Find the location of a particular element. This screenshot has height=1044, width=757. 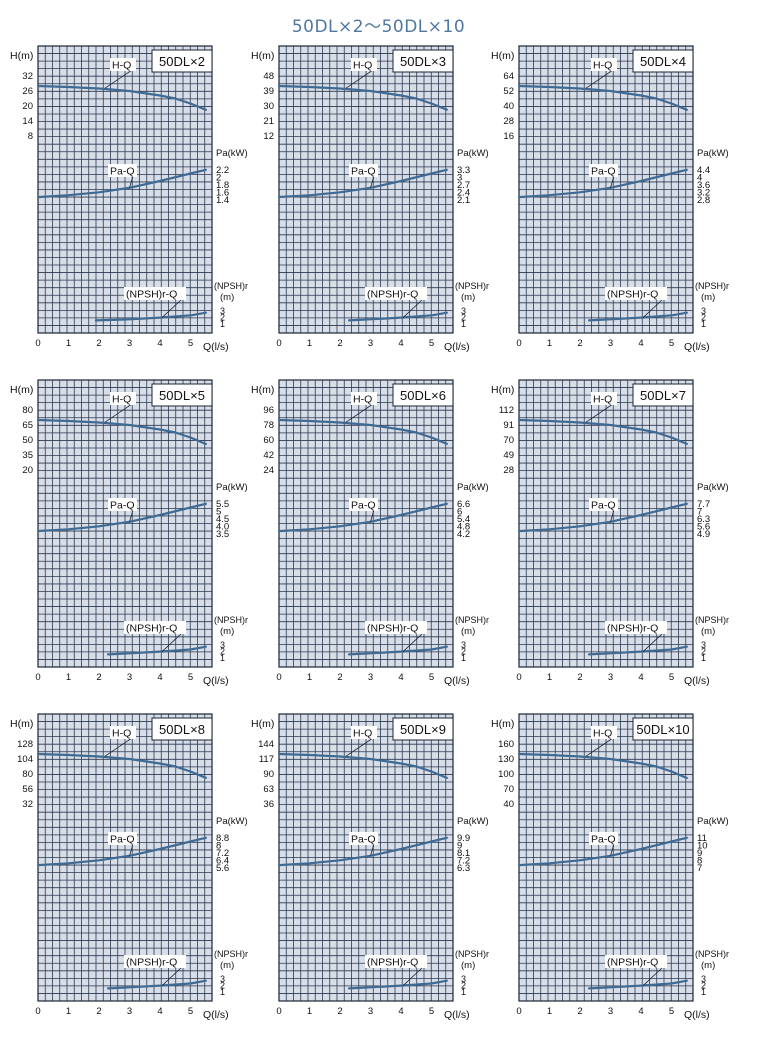

h-tick-label: 64 is located at coordinates (508, 76).